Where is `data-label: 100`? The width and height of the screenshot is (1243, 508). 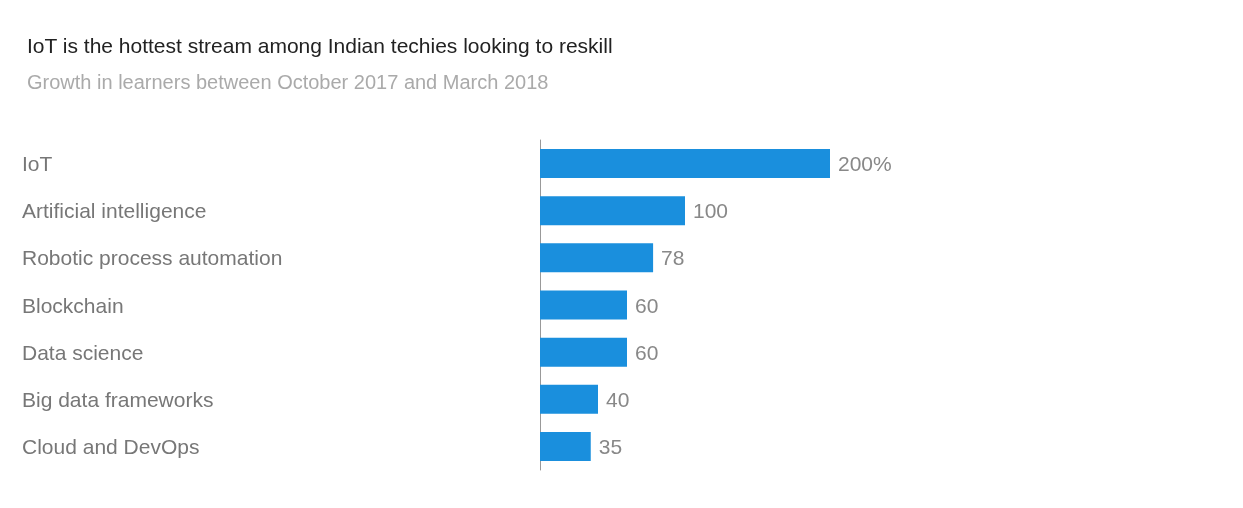 data-label: 100 is located at coordinates (711, 211).